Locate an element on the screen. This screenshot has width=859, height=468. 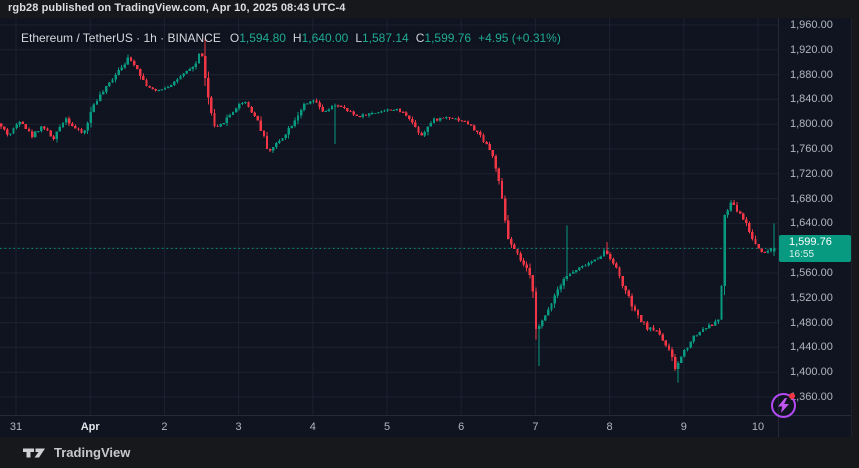
time-axis-label: 5 is located at coordinates (387, 427).